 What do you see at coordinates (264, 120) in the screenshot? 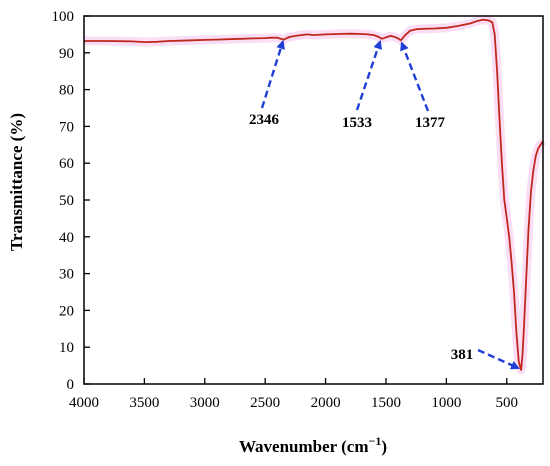
I see `peak-label-2346: 2346` at bounding box center [264, 120].